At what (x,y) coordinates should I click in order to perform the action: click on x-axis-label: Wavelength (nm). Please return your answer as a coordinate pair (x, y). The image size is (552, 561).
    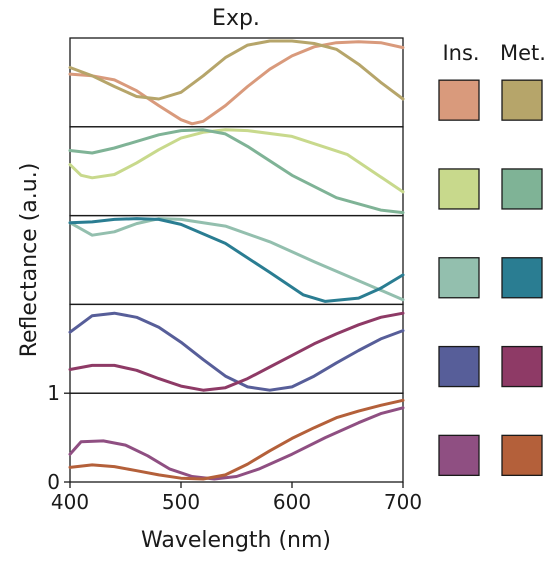
    Looking at the image, I should click on (236, 540).